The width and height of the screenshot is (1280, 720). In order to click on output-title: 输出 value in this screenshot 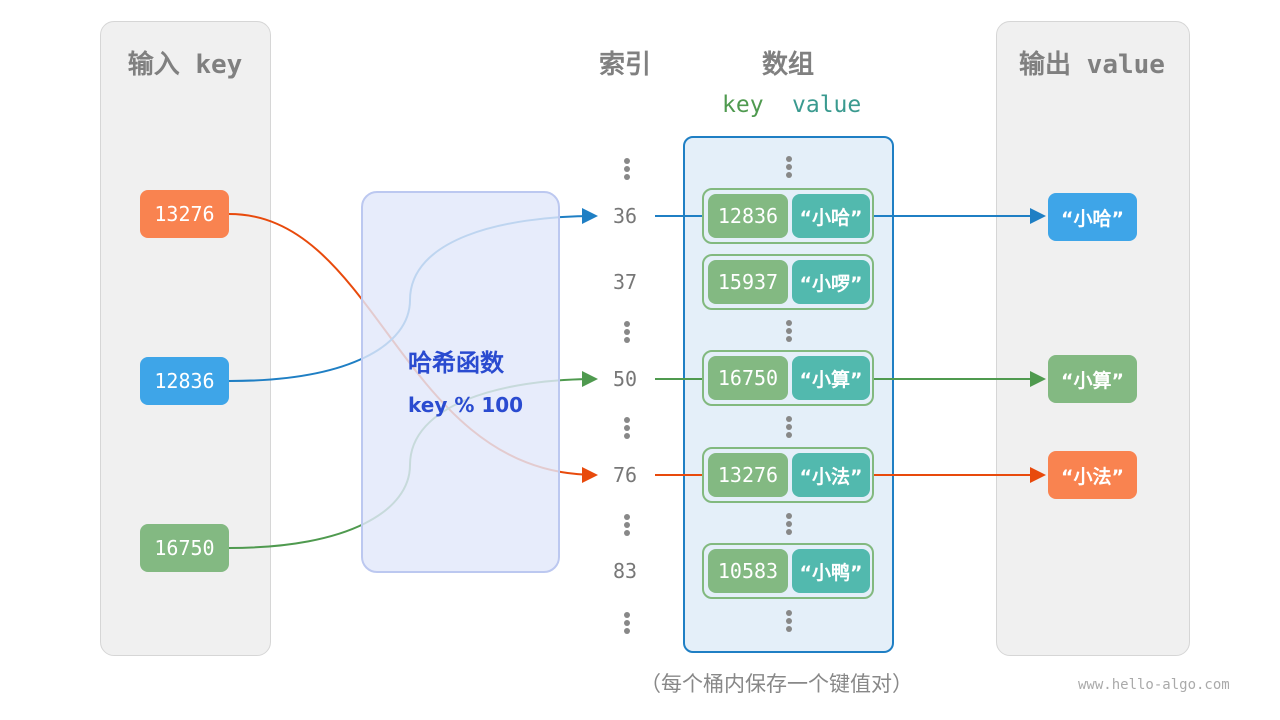, I will do `click(1092, 65)`.